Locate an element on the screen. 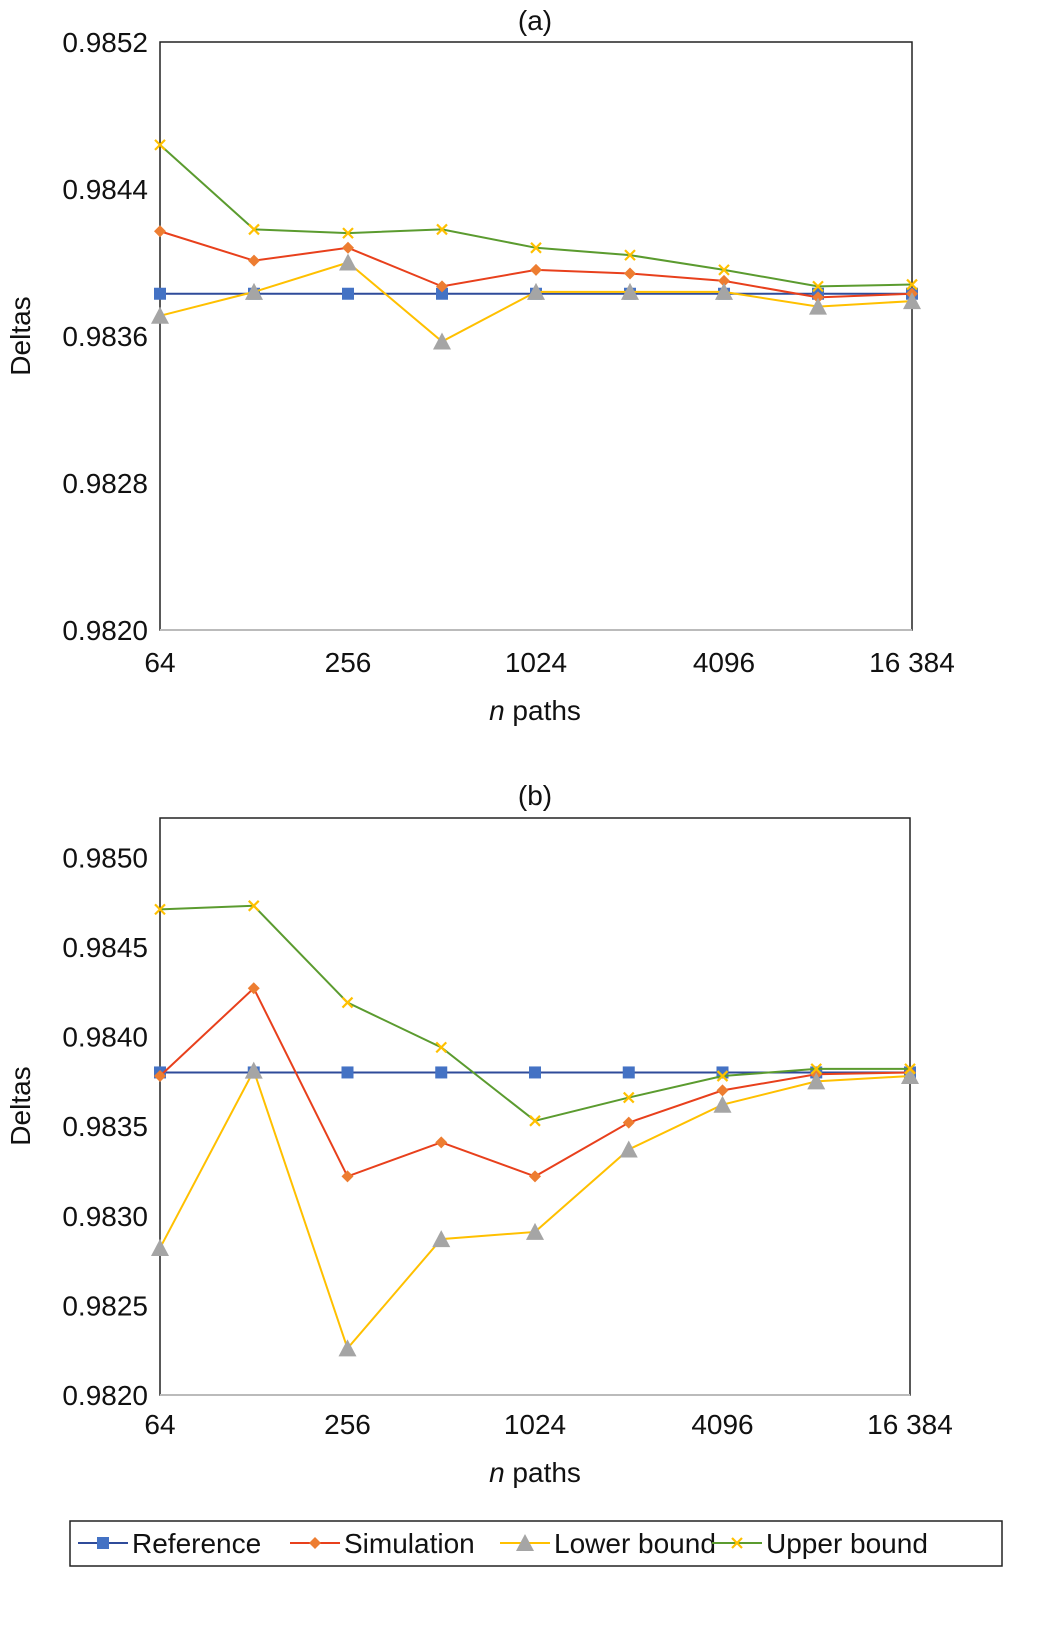 The width and height of the screenshot is (1052, 1640). y-tick-label: 0.9850 is located at coordinates (105, 857).